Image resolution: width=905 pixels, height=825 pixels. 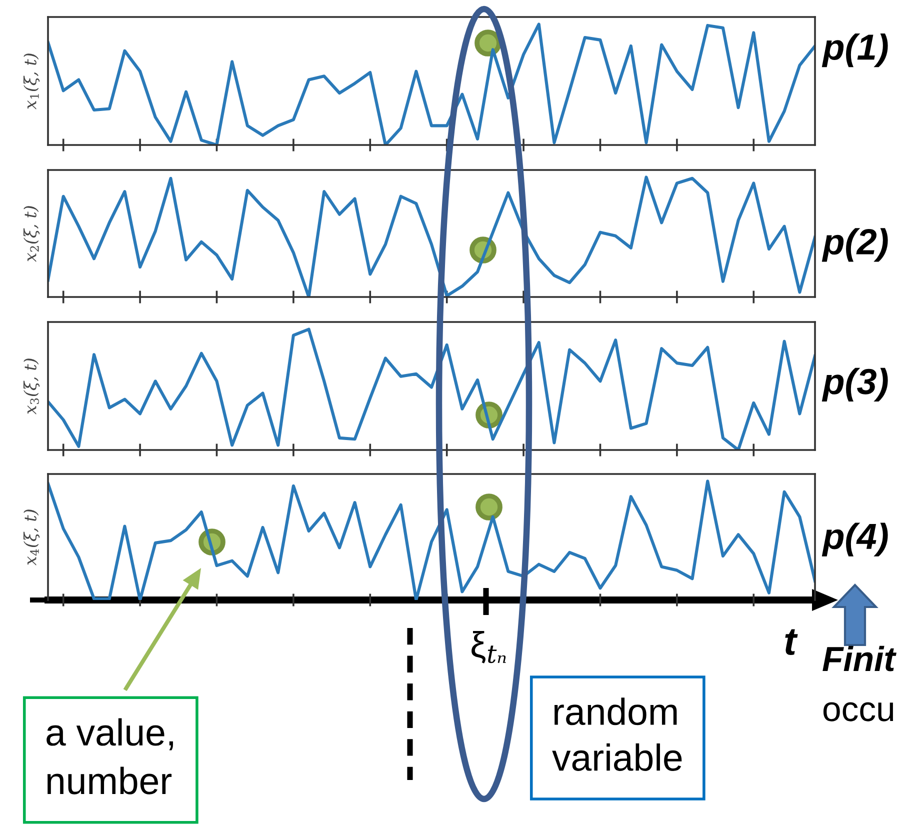 I want to click on text: Finit, so click(x=859, y=659).